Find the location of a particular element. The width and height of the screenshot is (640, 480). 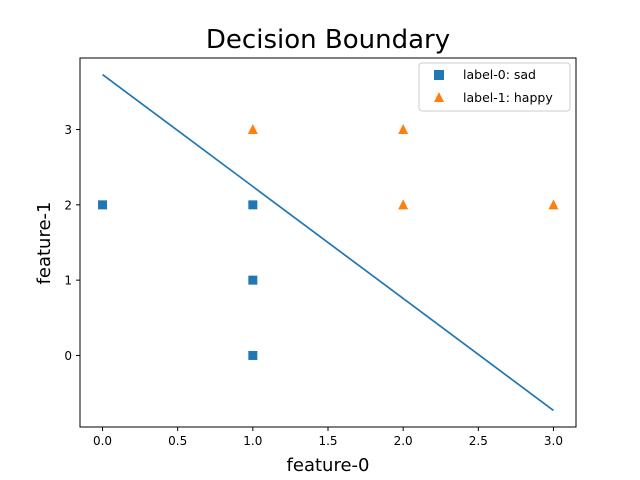

y-tick-label: 2 is located at coordinates (68, 205).